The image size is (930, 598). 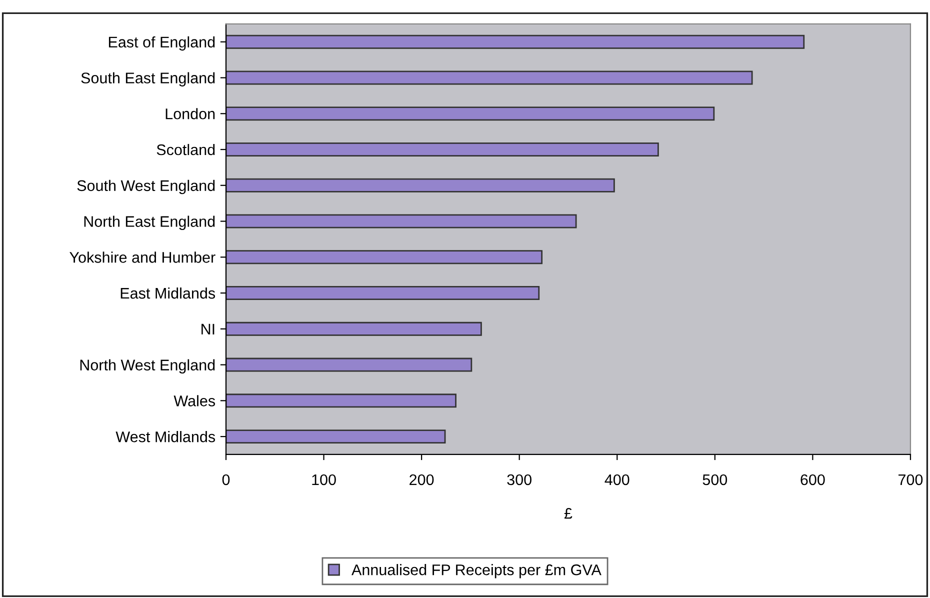 What do you see at coordinates (715, 480) in the screenshot?
I see `x-tick-label: 500` at bounding box center [715, 480].